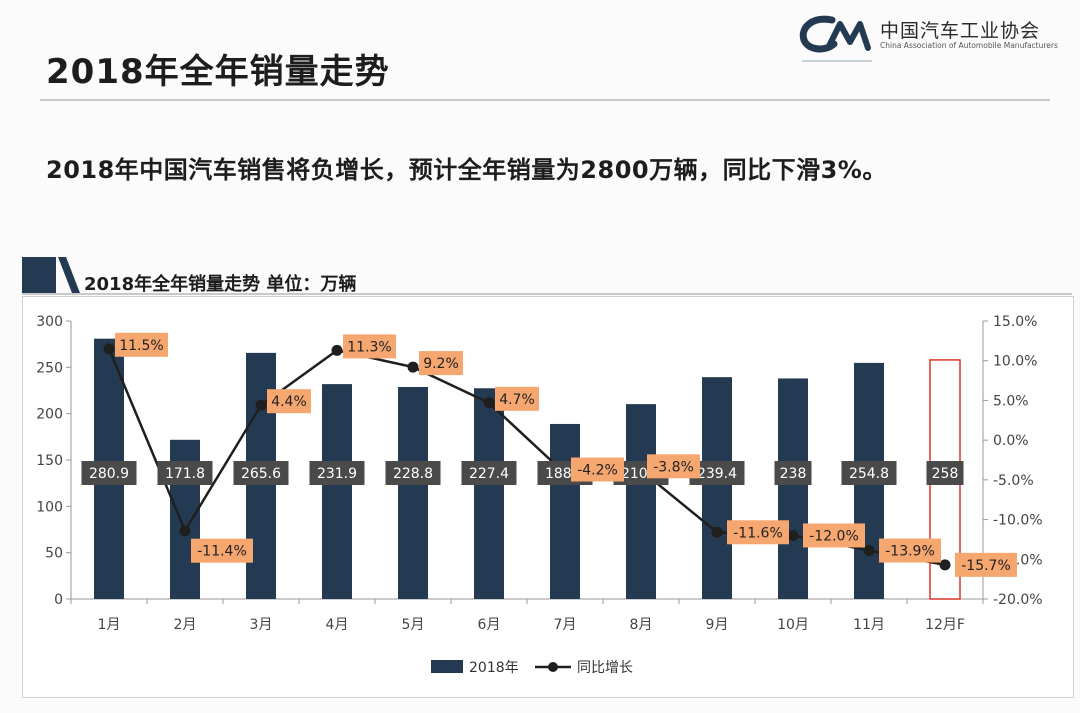 Image resolution: width=1080 pixels, height=713 pixels. Describe the element at coordinates (547, 277) in the screenshot. I see `chart-header: 2018年全年销量走势 单位：万辆` at that location.